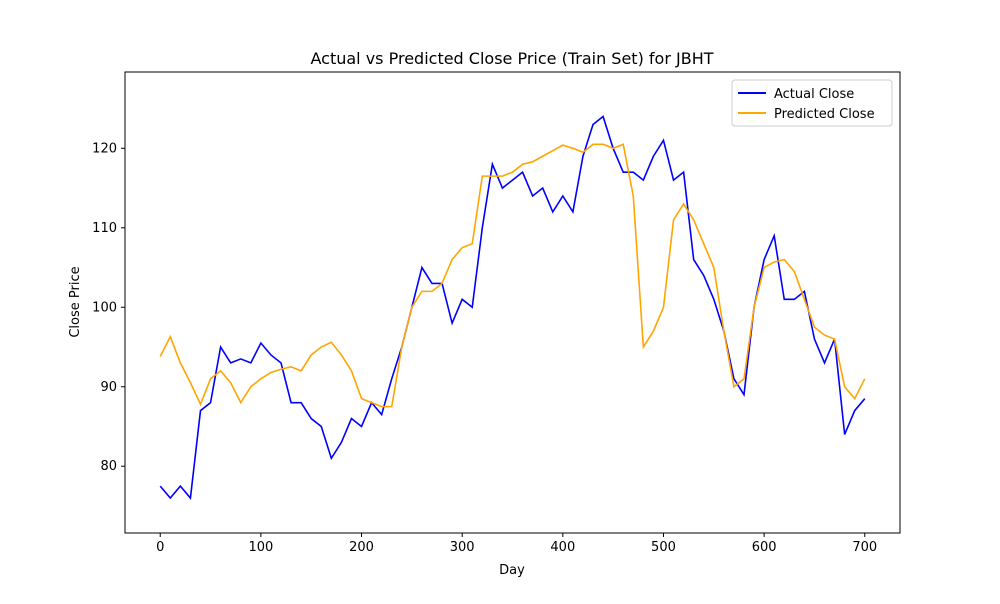 This screenshot has height=604, width=1000. Describe the element at coordinates (462, 547) in the screenshot. I see `x-tick-label: 300` at that location.